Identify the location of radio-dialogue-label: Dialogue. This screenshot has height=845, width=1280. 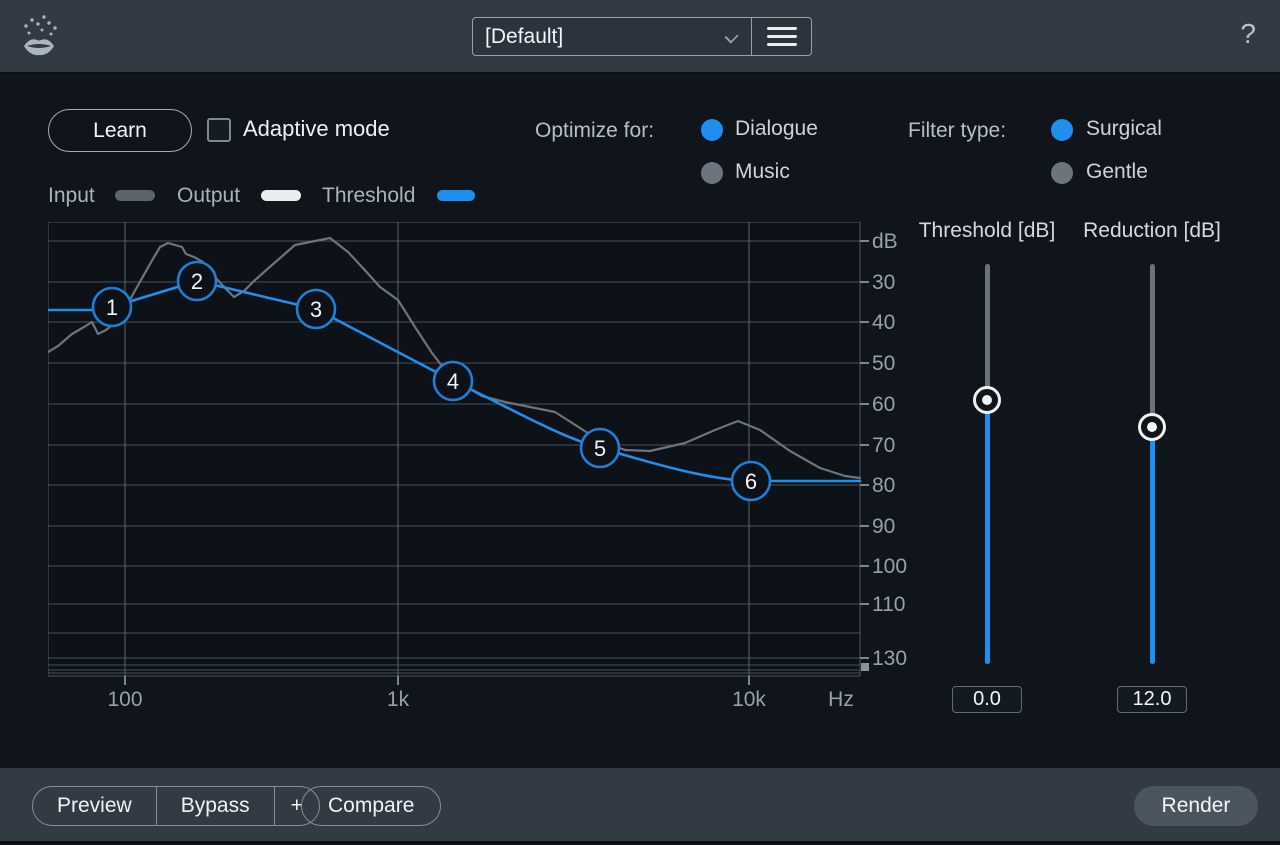
(776, 128).